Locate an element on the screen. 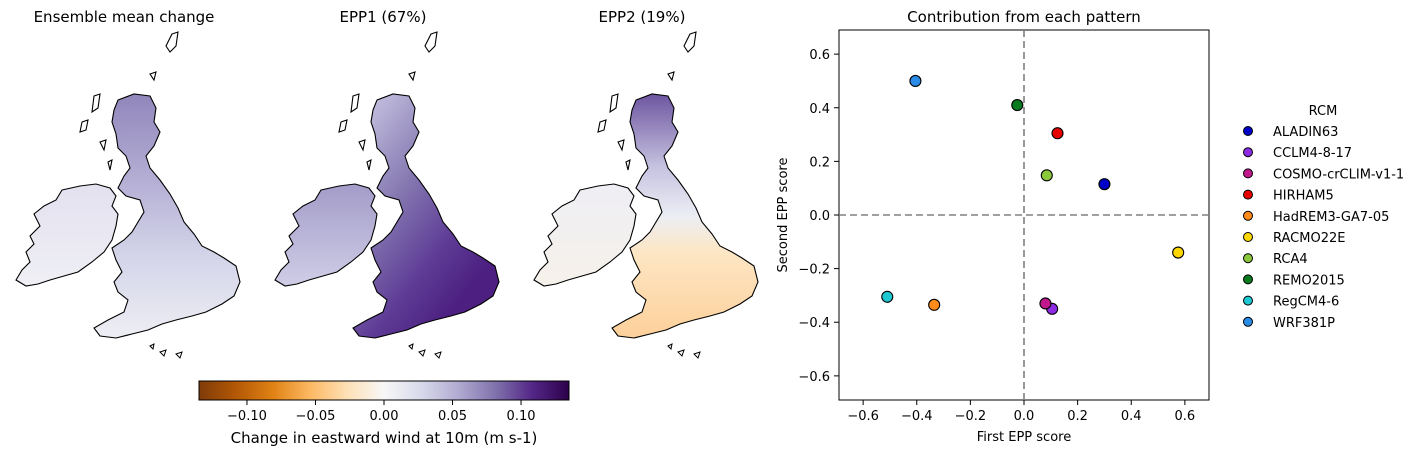 This screenshot has width=1427, height=454. data-points is located at coordinates (1033, 194).